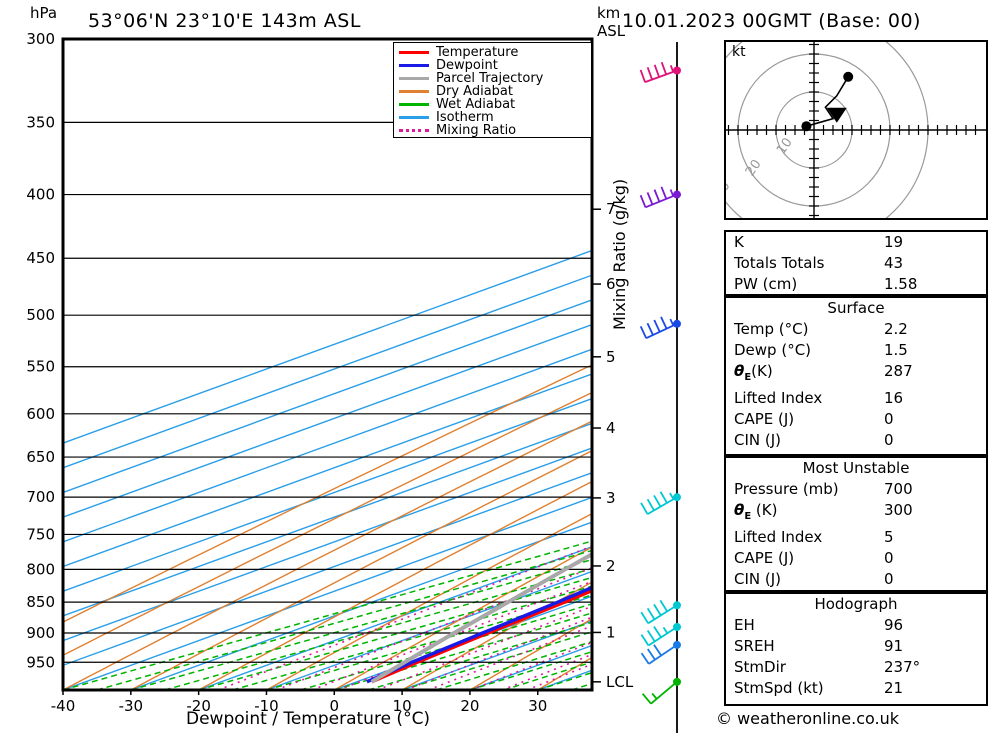  What do you see at coordinates (40, 367) in the screenshot?
I see `pressure-tick-label: 550` at bounding box center [40, 367].